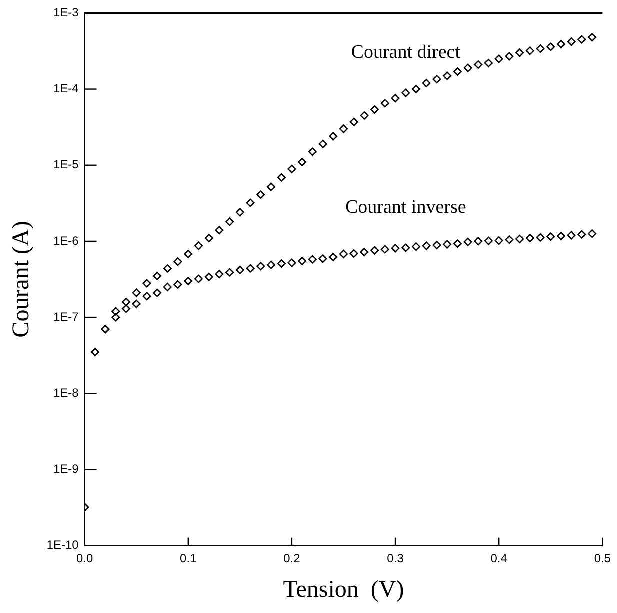  What do you see at coordinates (63, 545) in the screenshot?
I see `y-tick-label: 1E-10` at bounding box center [63, 545].